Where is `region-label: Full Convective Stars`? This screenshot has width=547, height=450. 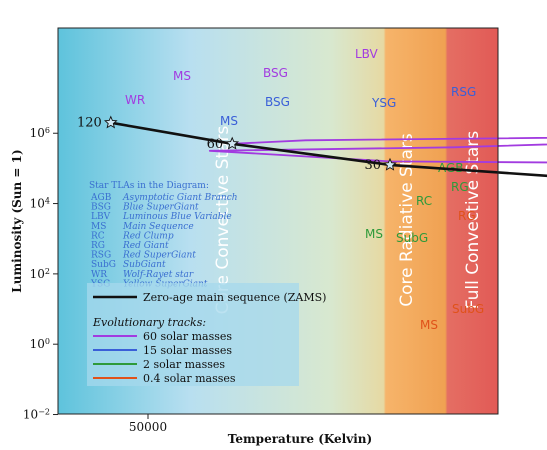 region-label: Full Convective Stars is located at coordinates (473, 220).